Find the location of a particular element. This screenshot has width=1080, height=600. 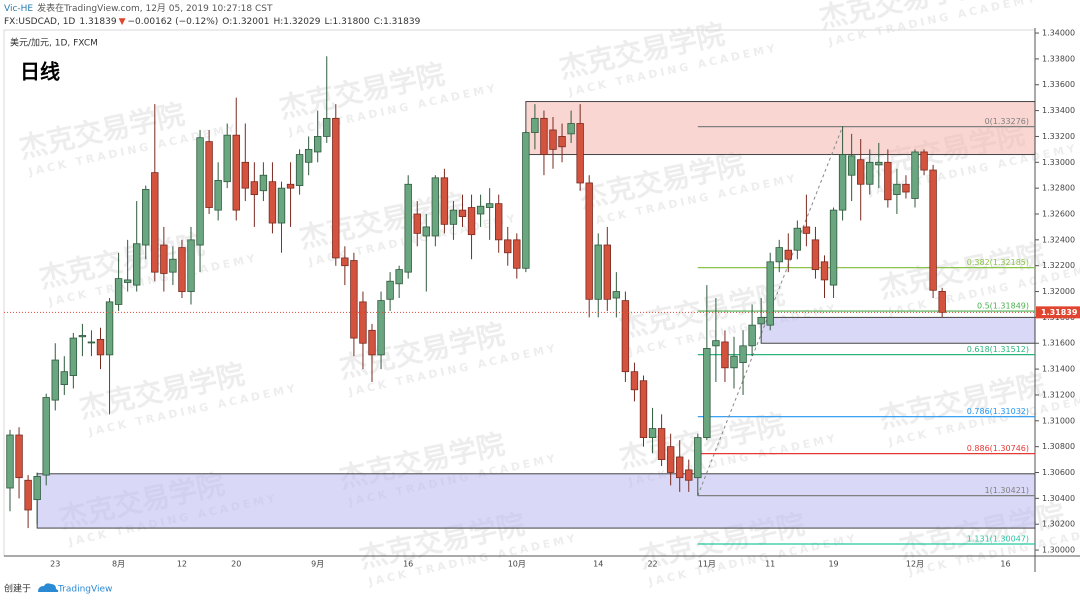

y-tick-label: 1.32600 is located at coordinates (1058, 213).